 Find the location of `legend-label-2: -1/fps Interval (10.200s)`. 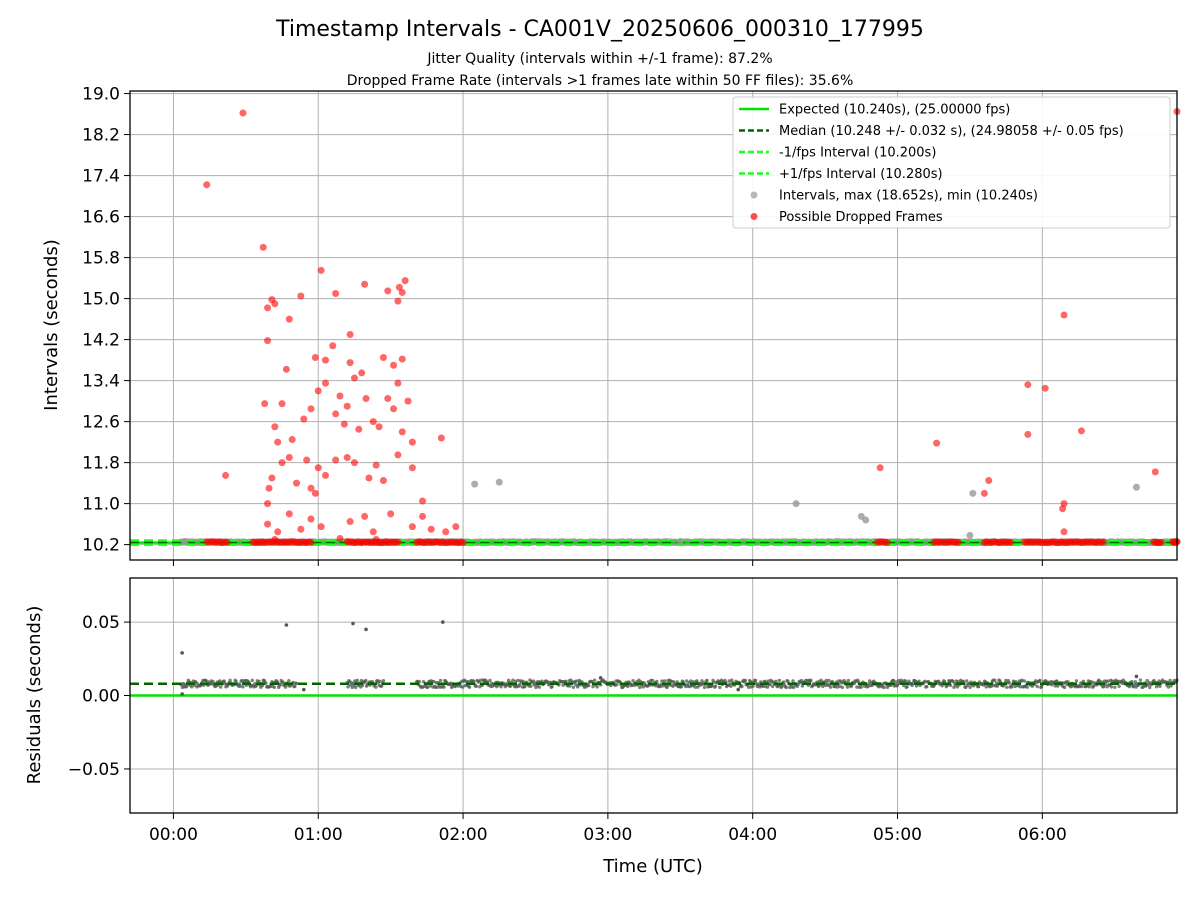

legend-label-2: -1/fps Interval (10.200s) is located at coordinates (857, 153).